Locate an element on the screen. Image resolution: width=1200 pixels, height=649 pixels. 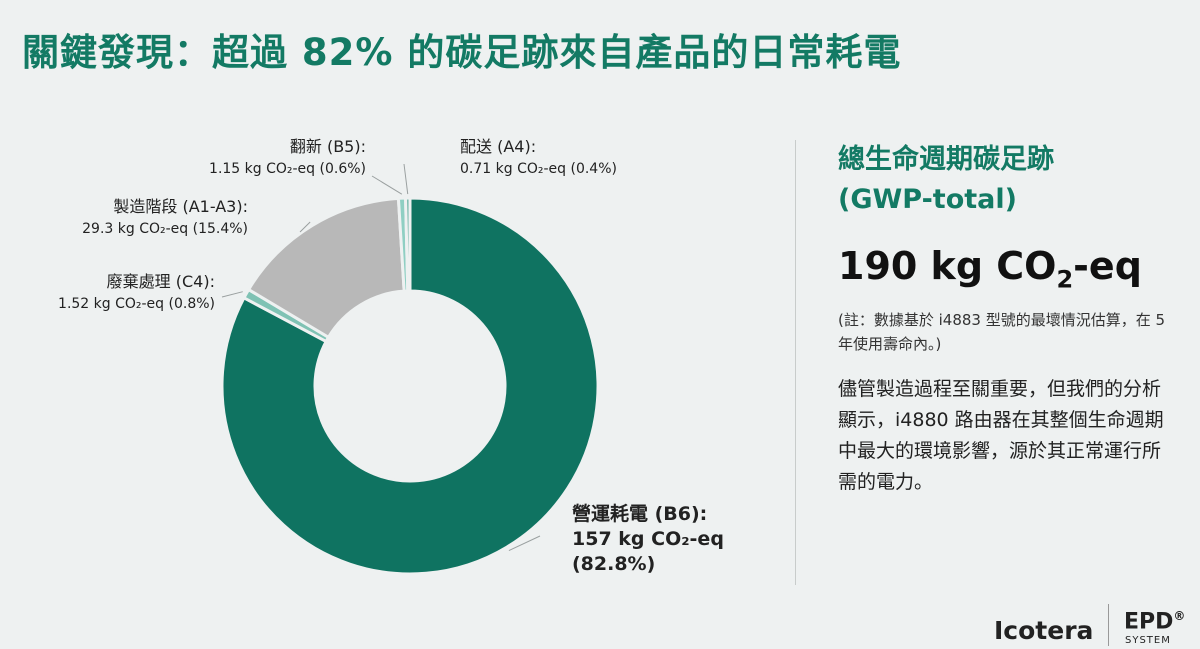
panel-heading-sub: (GWP-total) is located at coordinates (927, 199).